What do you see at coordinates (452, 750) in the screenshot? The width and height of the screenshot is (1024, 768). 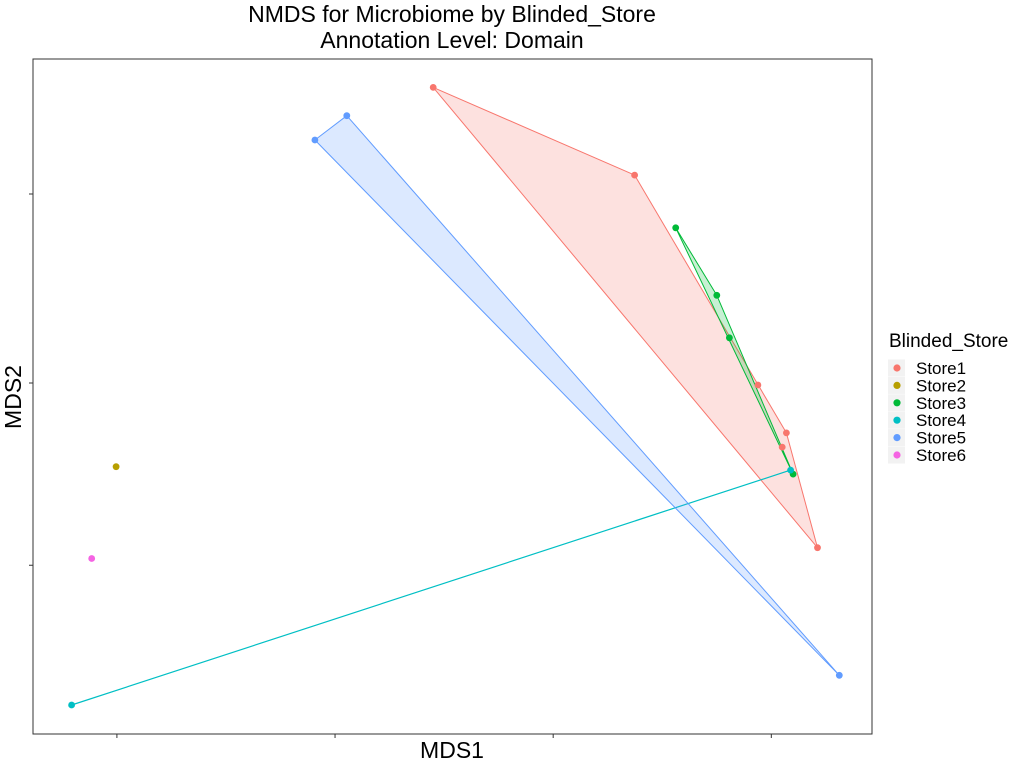 I see `x-axis-label: MDS1` at bounding box center [452, 750].